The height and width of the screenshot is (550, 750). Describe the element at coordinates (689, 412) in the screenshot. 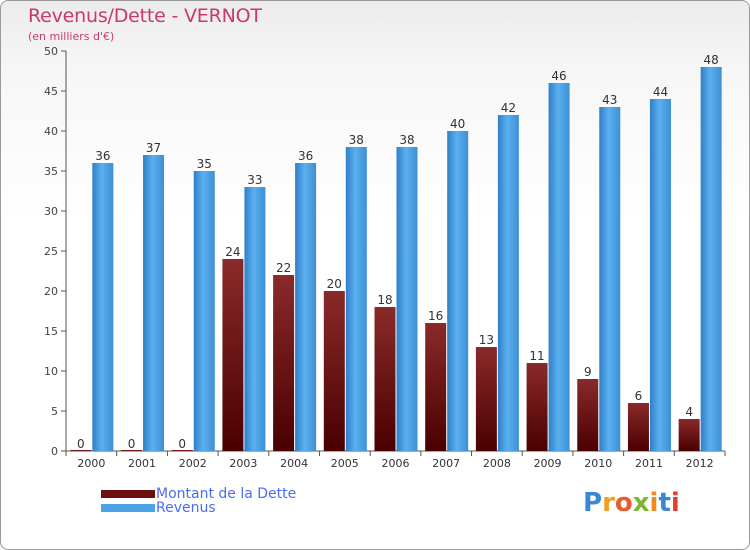

I see `value-label-dette: 4` at that location.